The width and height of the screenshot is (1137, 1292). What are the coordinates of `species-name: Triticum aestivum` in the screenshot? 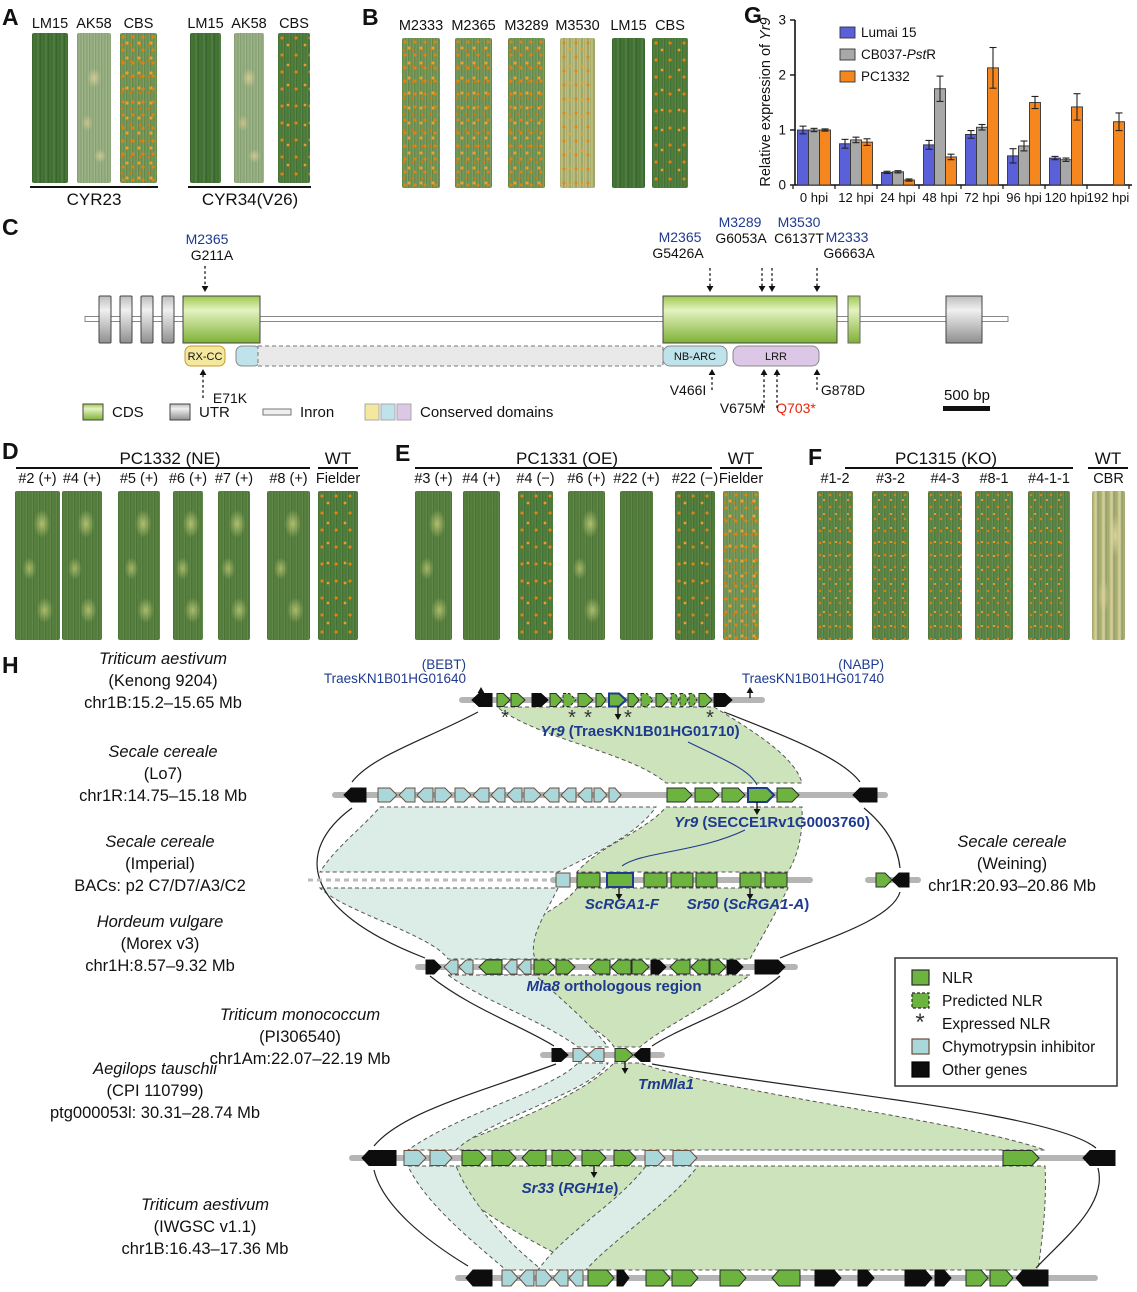 It's located at (205, 1205).